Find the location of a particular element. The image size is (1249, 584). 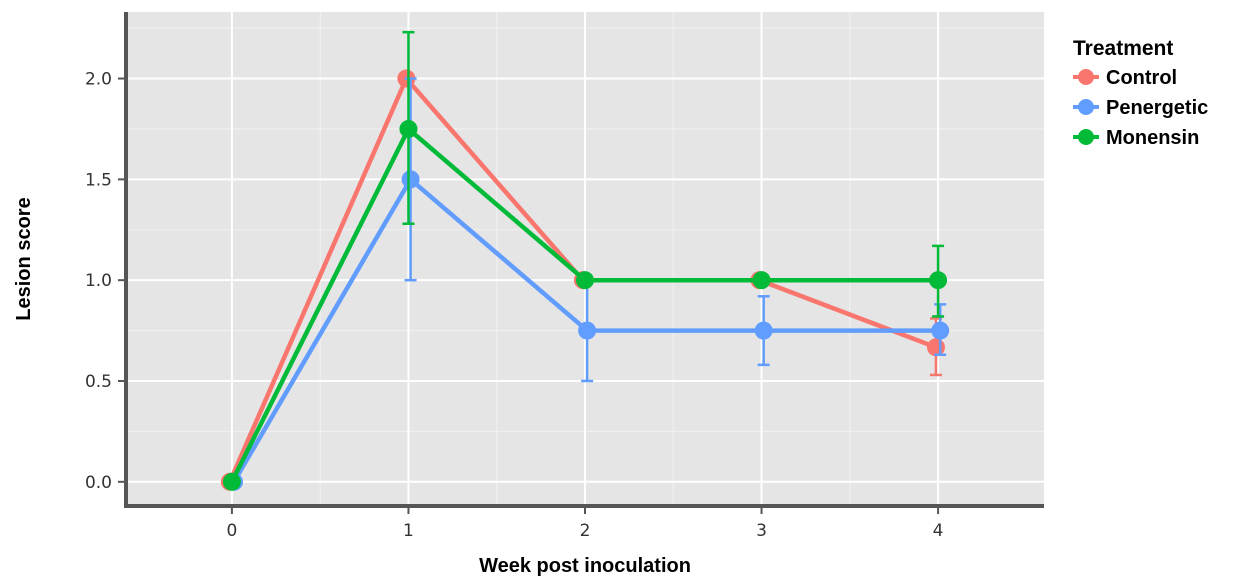

x-tick-label: 0 is located at coordinates (232, 531).